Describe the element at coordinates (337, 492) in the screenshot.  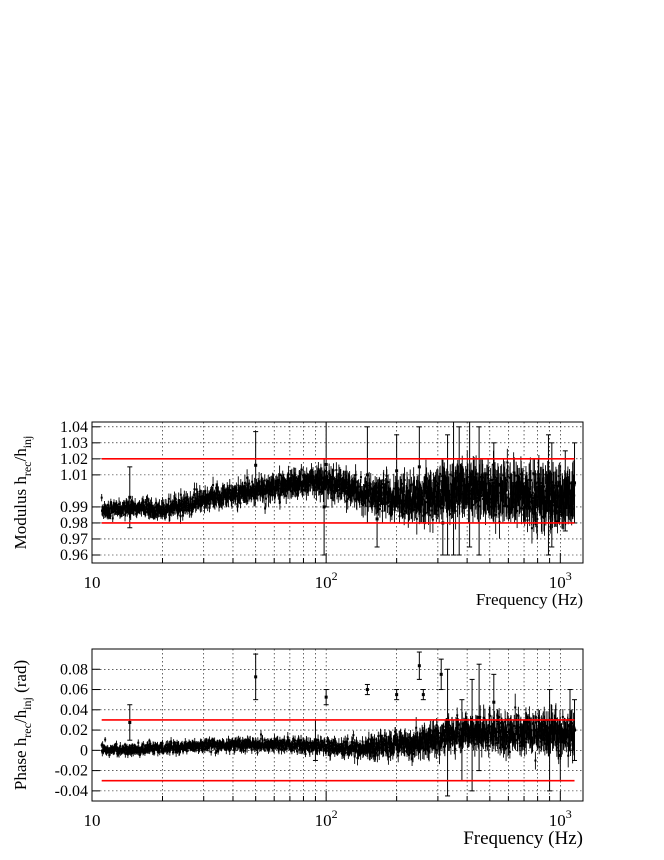
I see `plot-frame` at that location.